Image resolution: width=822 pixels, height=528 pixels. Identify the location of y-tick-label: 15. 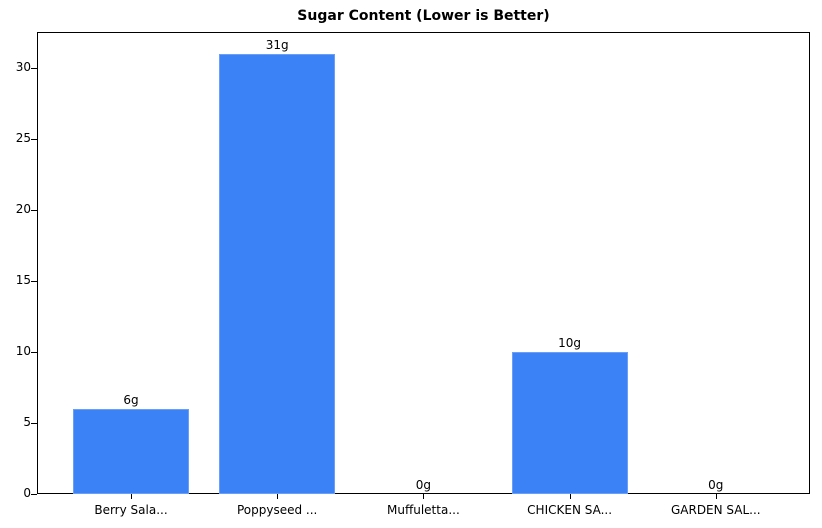
(23, 280).